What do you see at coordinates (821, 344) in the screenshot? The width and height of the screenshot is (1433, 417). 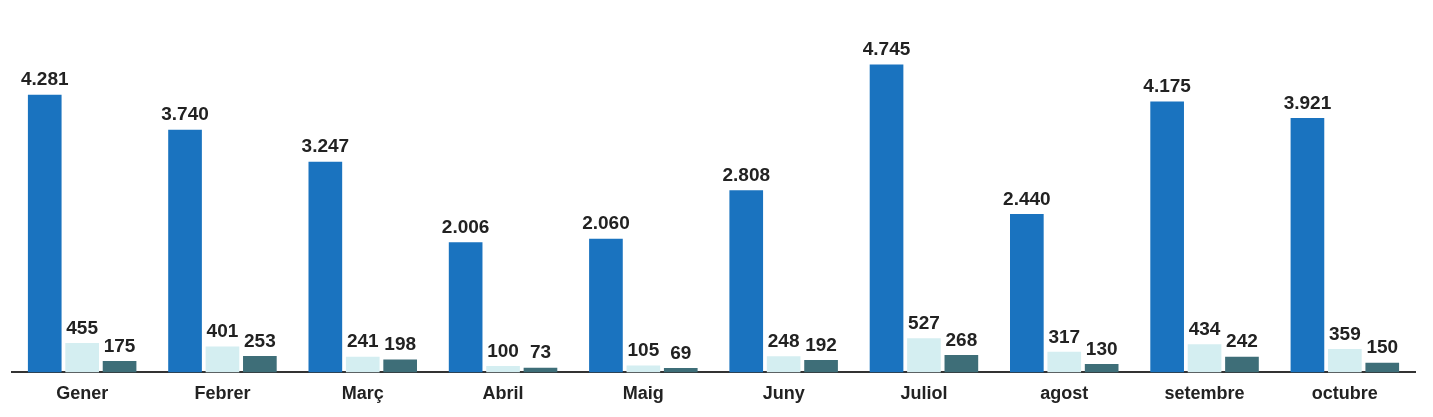 I see `data-label: 192` at bounding box center [821, 344].